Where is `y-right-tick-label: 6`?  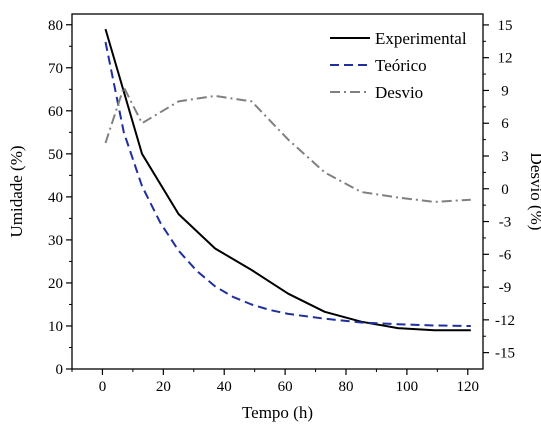 y-right-tick-label: 6 is located at coordinates (505, 124).